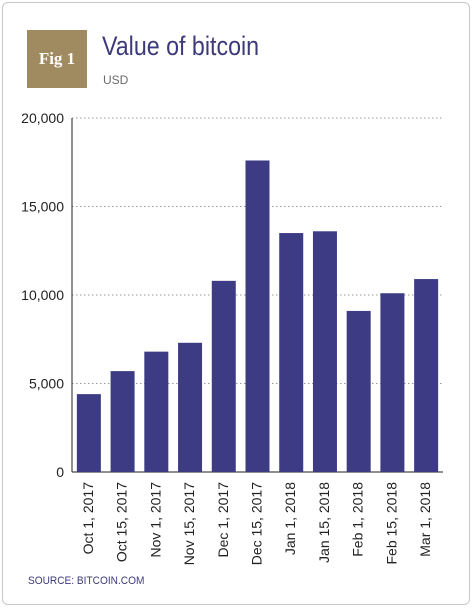  Describe the element at coordinates (42, 207) in the screenshot. I see `y-tick-label: 15,000` at that location.